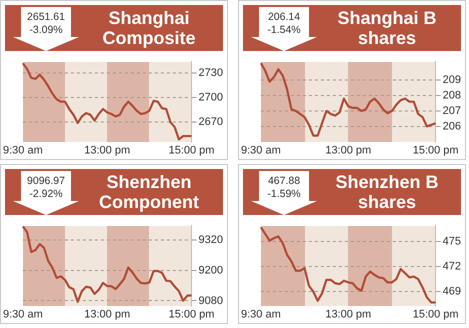 This screenshot has width=469, height=328. I want to click on text: 206.14, so click(284, 17).